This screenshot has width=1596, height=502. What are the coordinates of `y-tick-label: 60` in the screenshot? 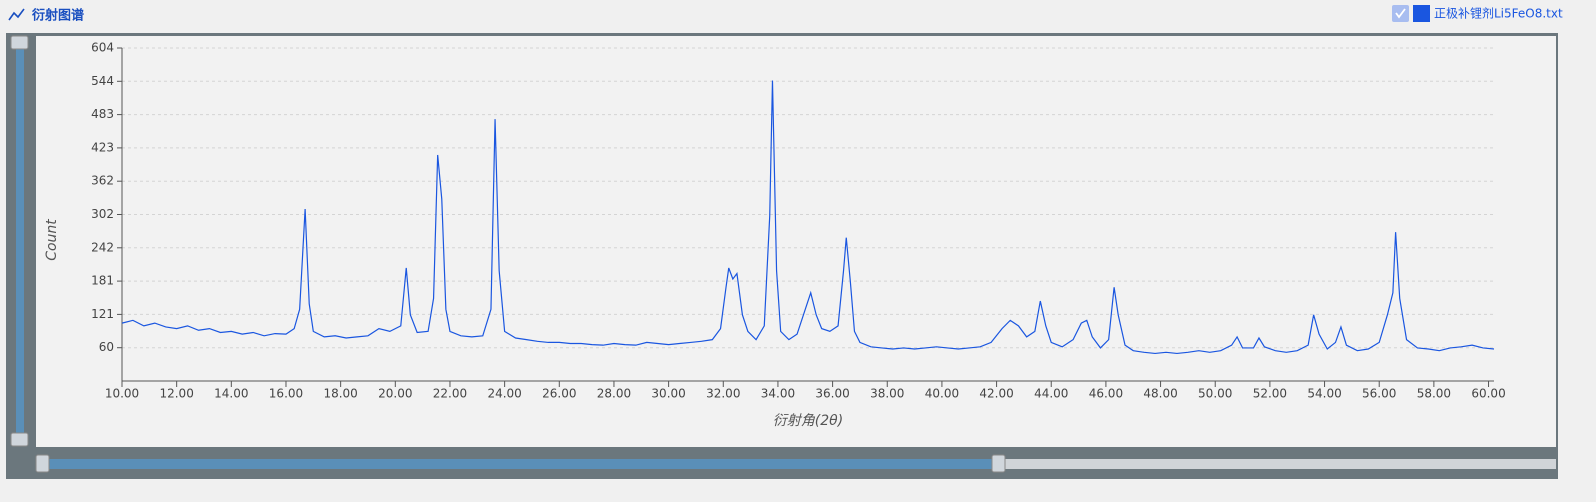 It's located at (106, 347).